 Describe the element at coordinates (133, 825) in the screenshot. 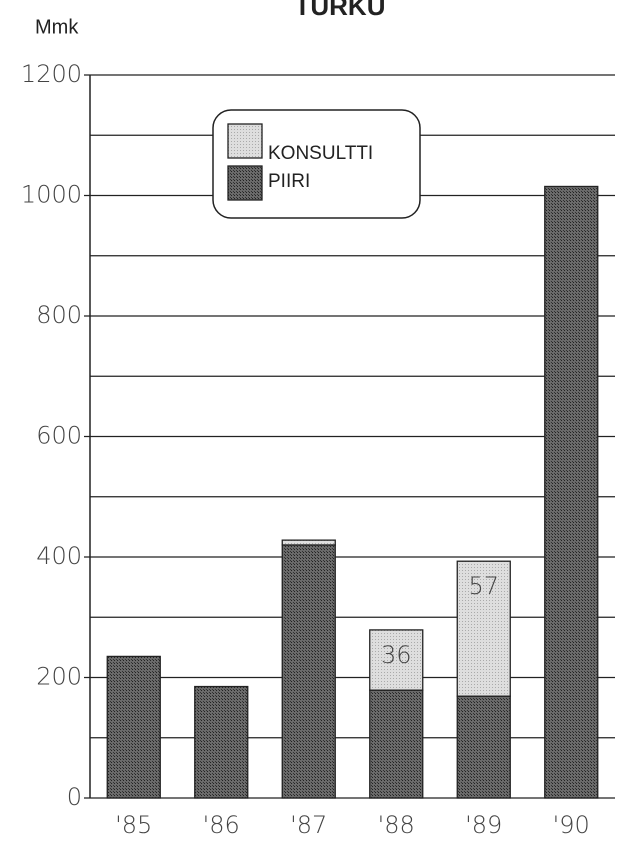

I see `x-tick-label: '85` at that location.